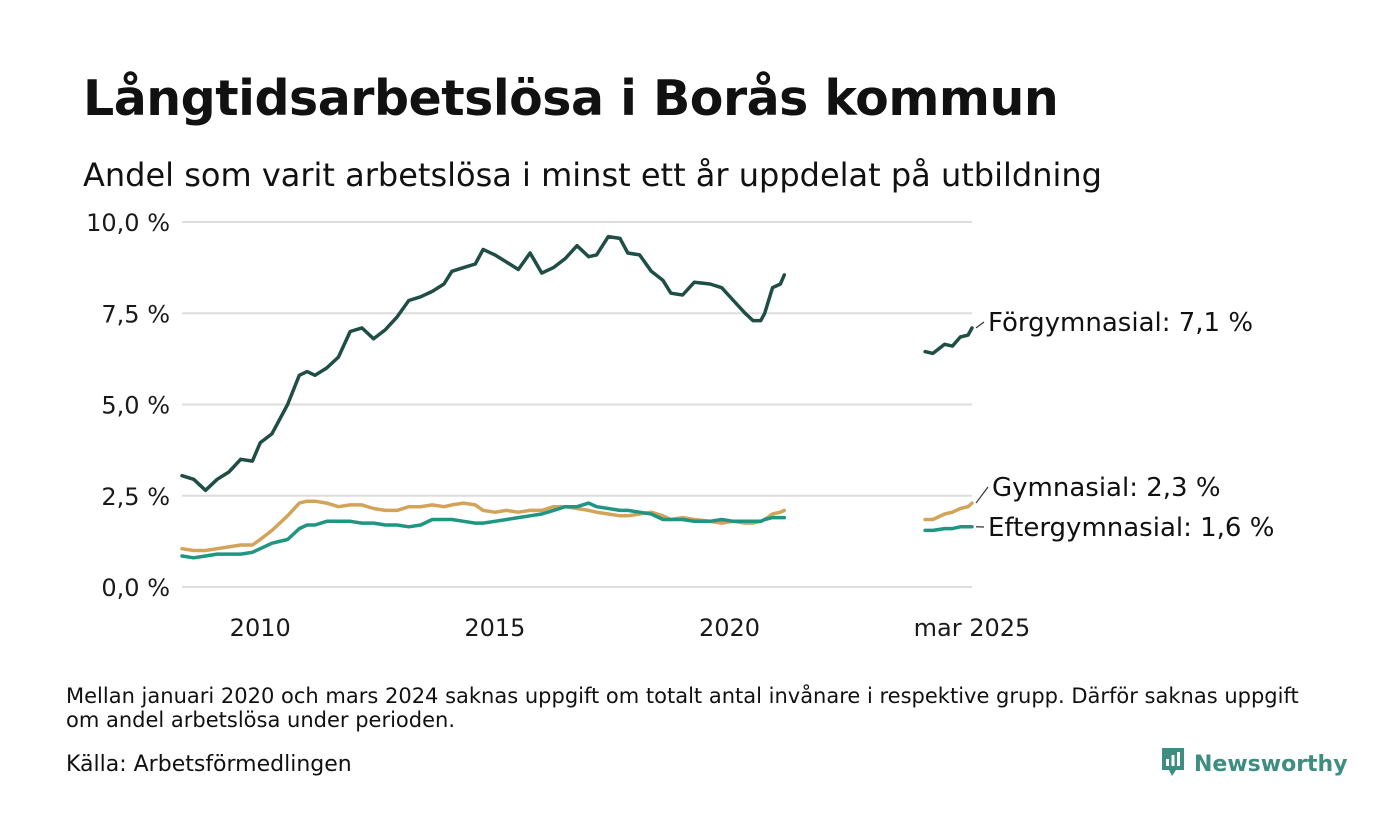 The height and width of the screenshot is (840, 1400). Describe the element at coordinates (630, 628) in the screenshot. I see `x-axis-labels: 2010 2015 2020 mar 2025` at that location.